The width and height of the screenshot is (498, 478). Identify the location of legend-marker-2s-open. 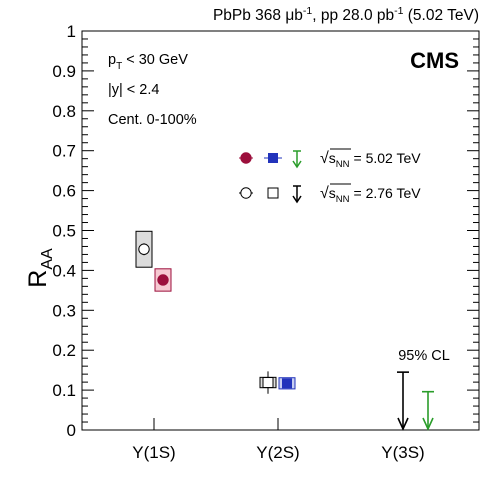
(273, 193).